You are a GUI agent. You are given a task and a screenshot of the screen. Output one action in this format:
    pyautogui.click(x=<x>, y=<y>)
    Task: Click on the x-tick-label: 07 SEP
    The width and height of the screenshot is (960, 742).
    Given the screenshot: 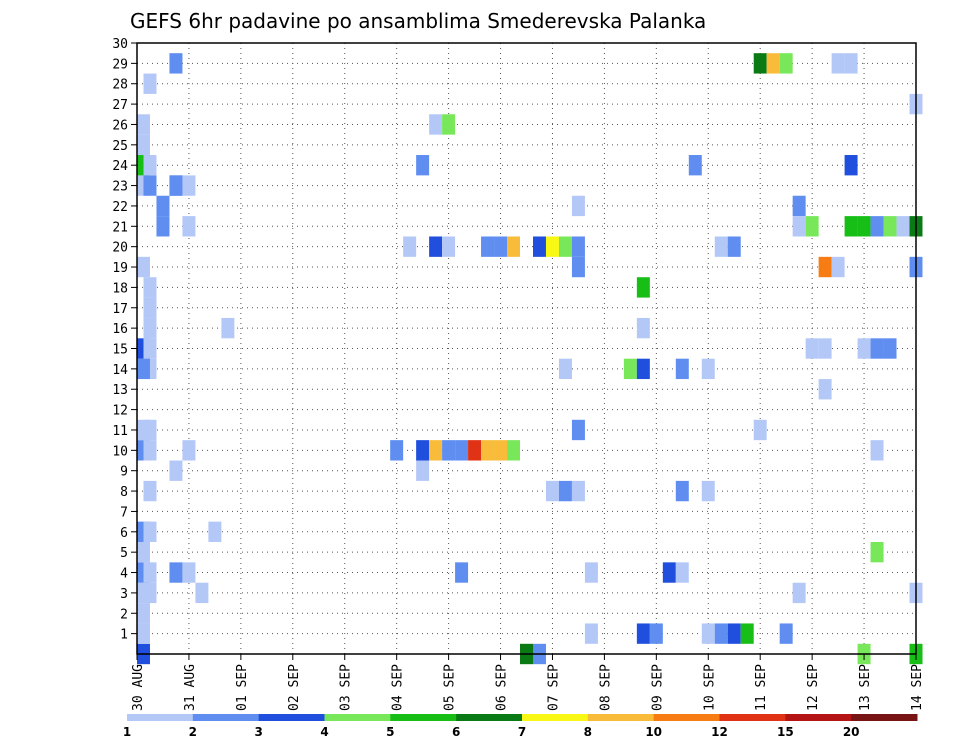 What is the action you would take?
    pyautogui.click(x=553, y=687)
    